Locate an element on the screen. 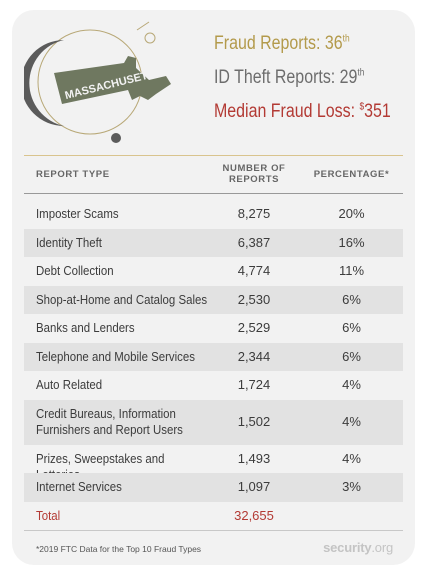 This screenshot has height=571, width=427. row-percentage: 11% is located at coordinates (351, 271).